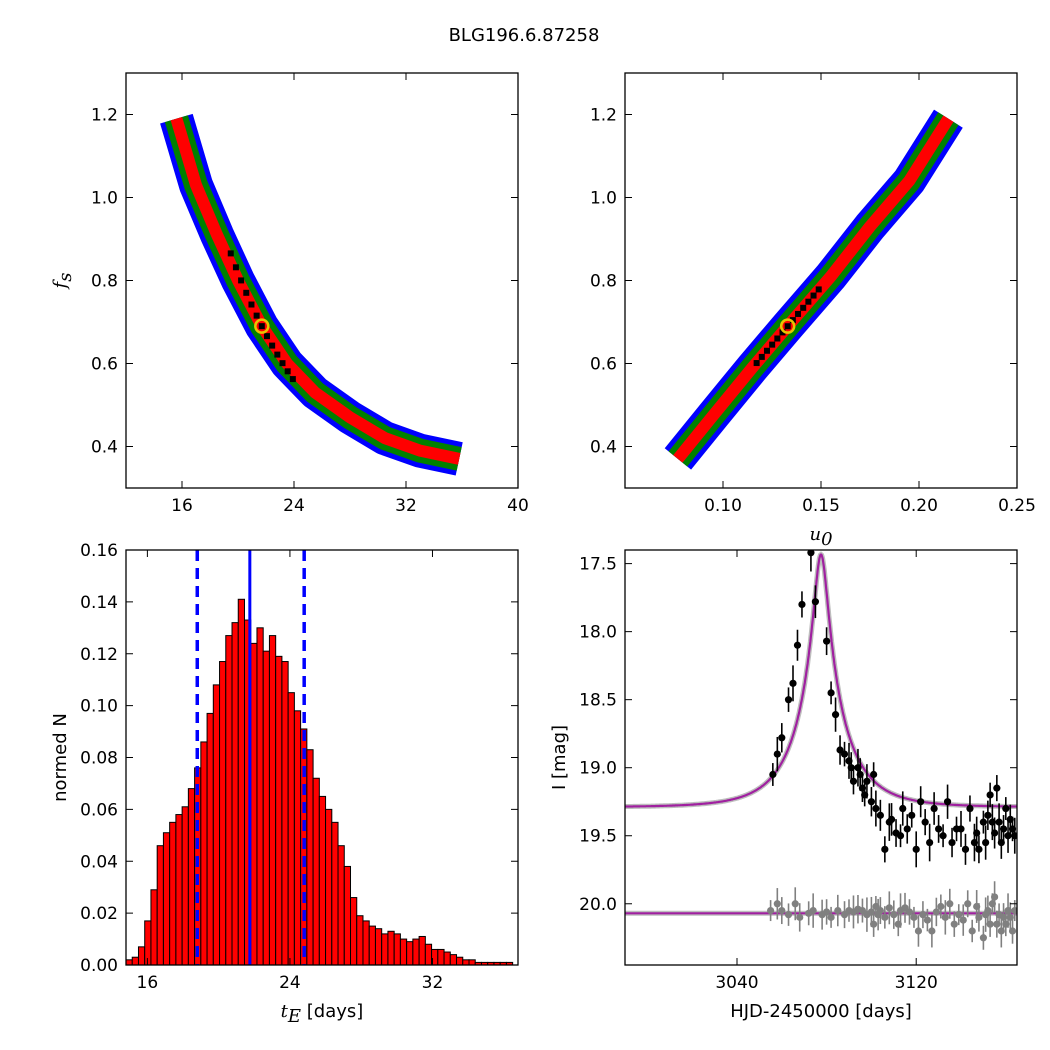 This screenshot has width=1050, height=1050. What do you see at coordinates (99, 966) in the screenshot?
I see `y-tick-label: 0.00` at bounding box center [99, 966].